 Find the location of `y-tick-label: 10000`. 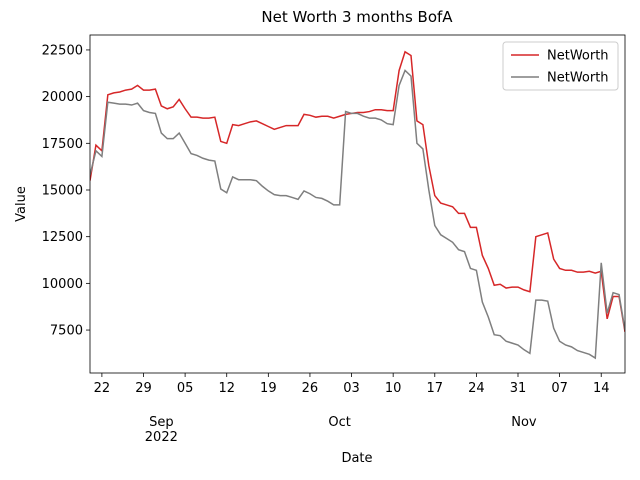

y-tick-label: 10000 is located at coordinates (62, 284).